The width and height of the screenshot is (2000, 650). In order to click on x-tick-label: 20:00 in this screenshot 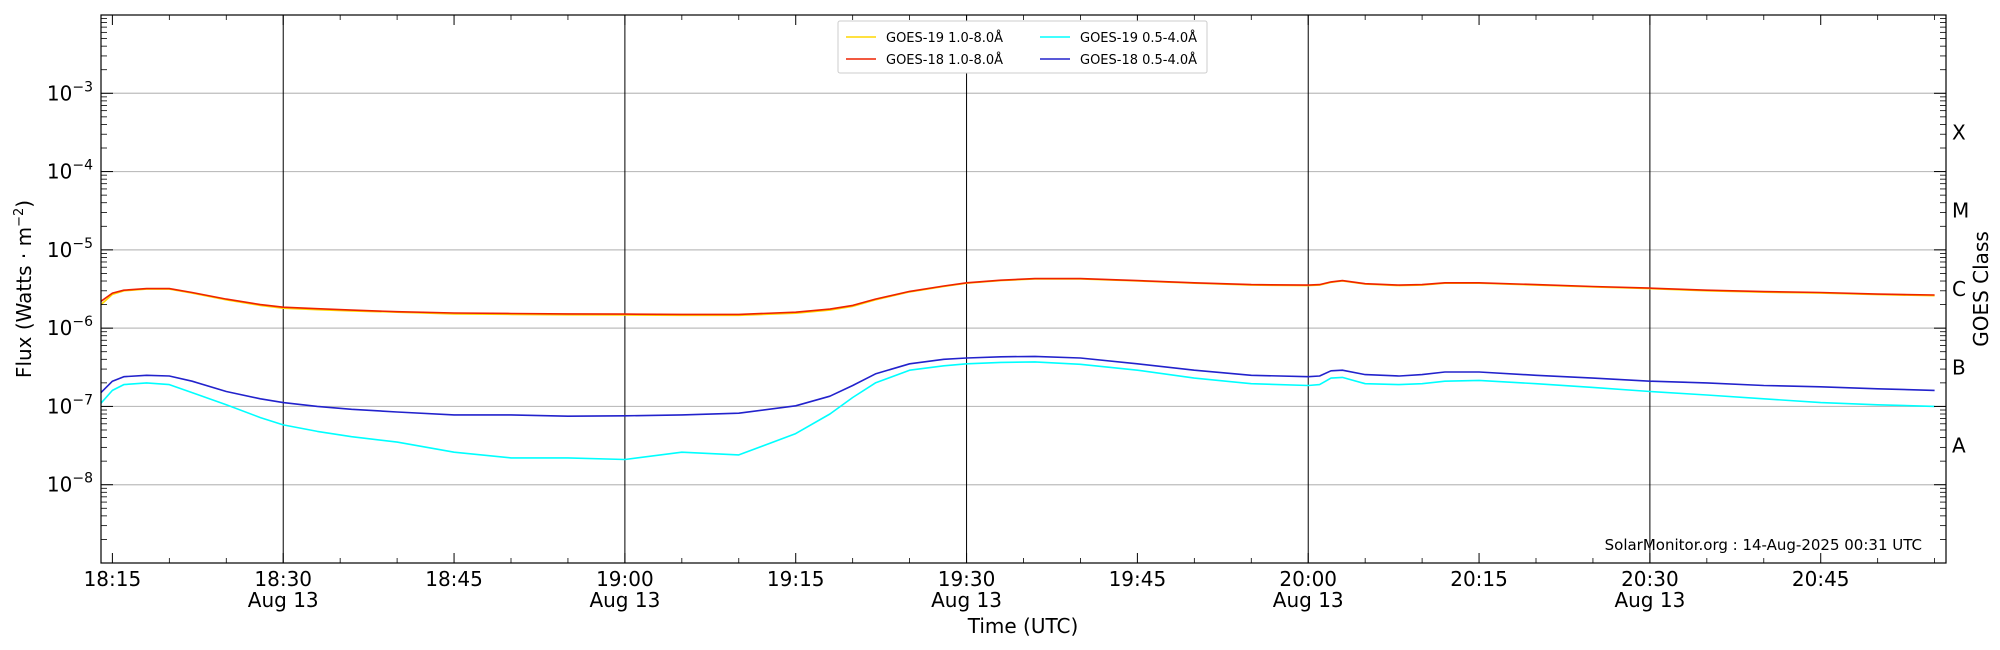, I will do `click(1308, 579)`.